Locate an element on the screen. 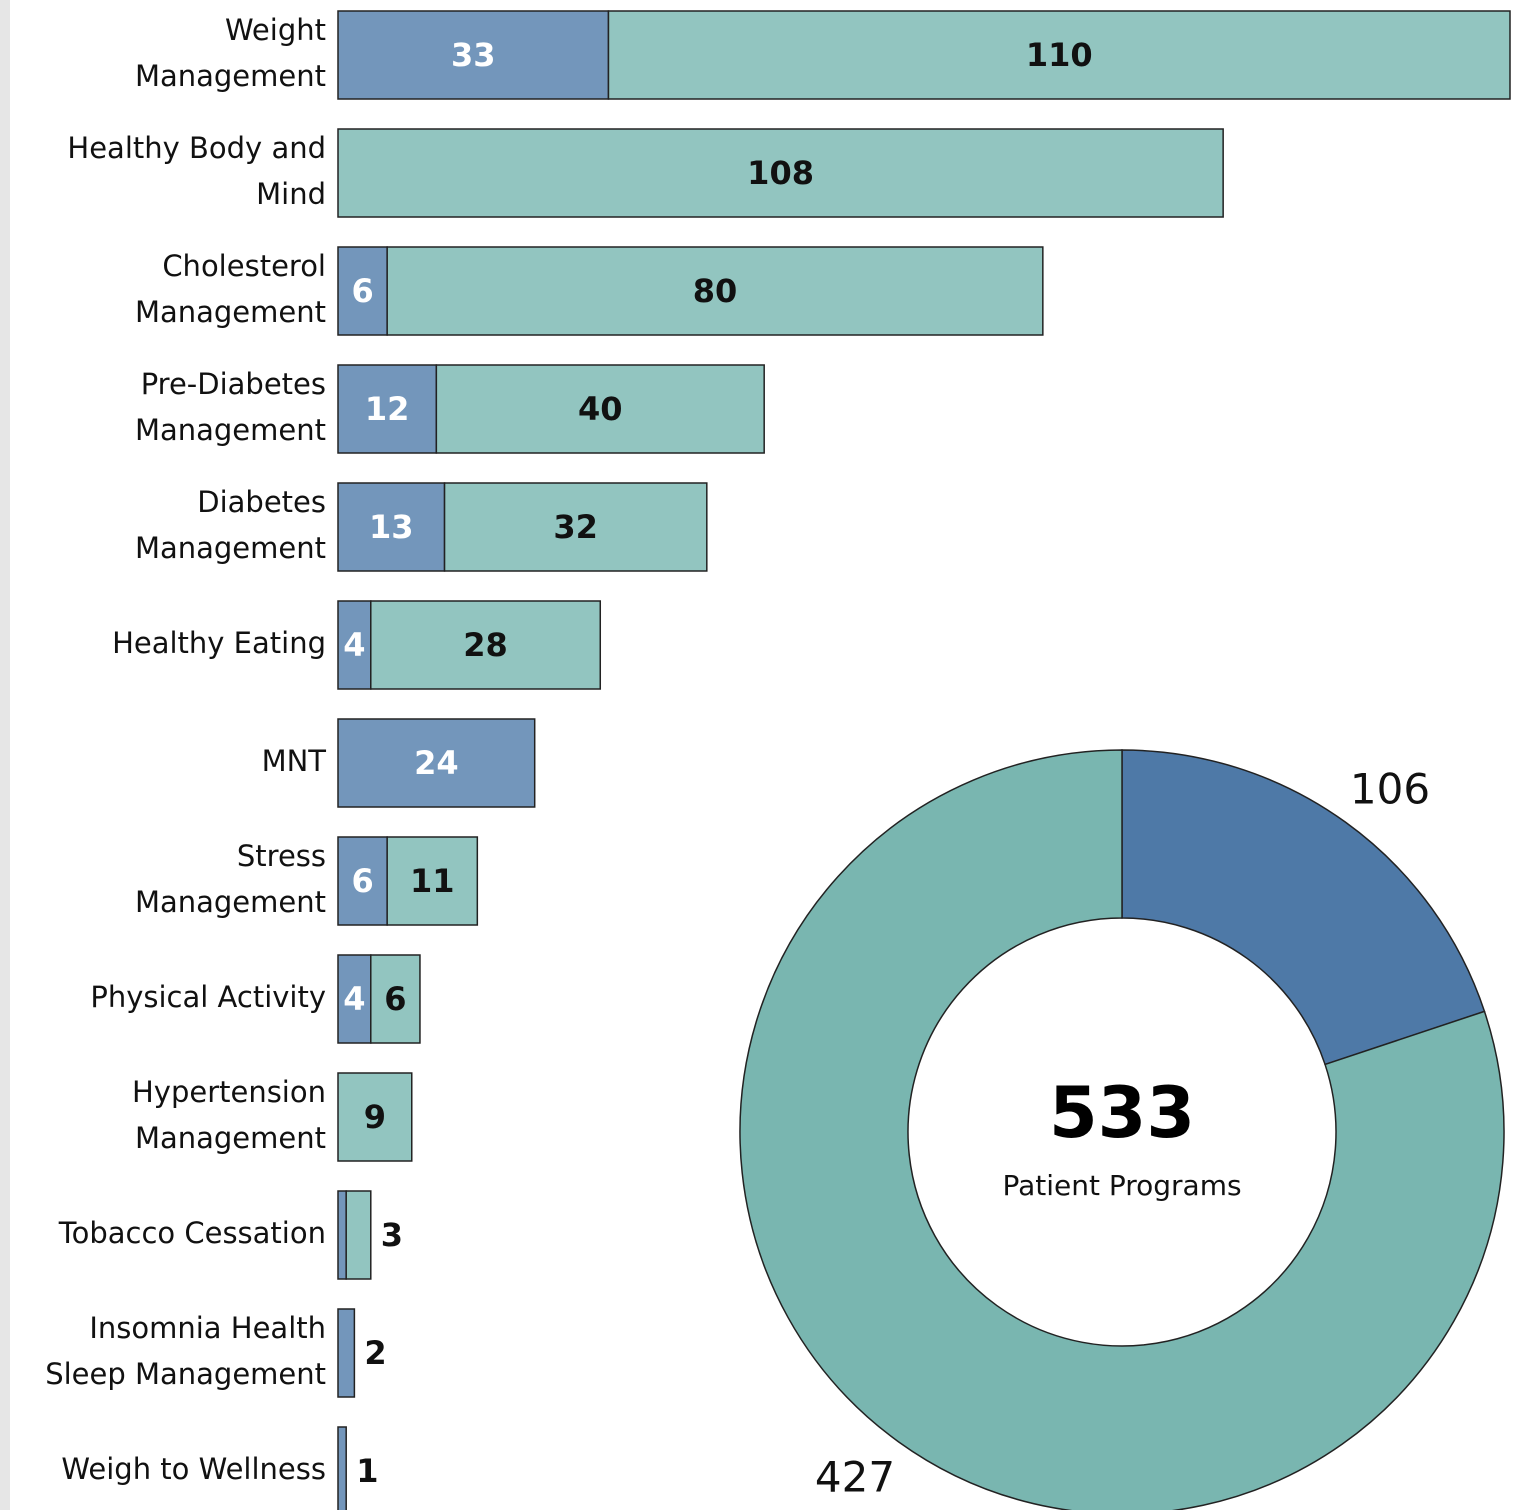 The width and height of the screenshot is (1527, 1510). donut-slice is located at coordinates (1303, 907).